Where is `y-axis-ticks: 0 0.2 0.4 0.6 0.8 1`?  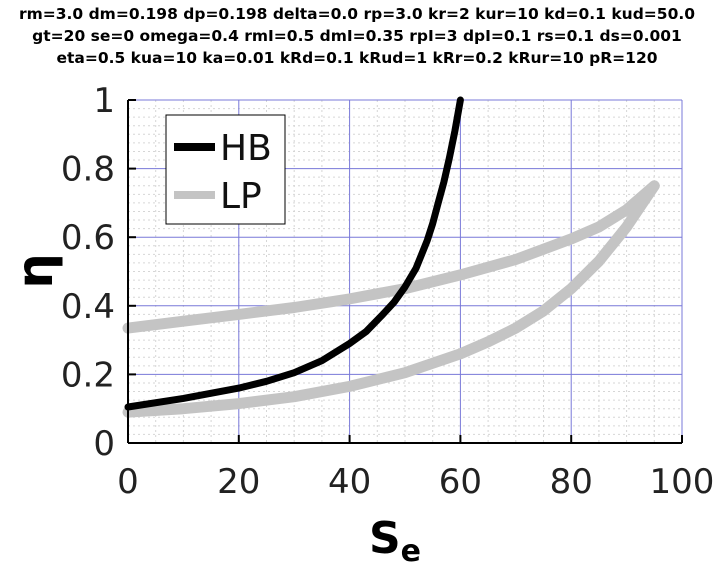
y-axis-ticks: 0 0.2 0.4 0.6 0.8 1 is located at coordinates (98, 272).